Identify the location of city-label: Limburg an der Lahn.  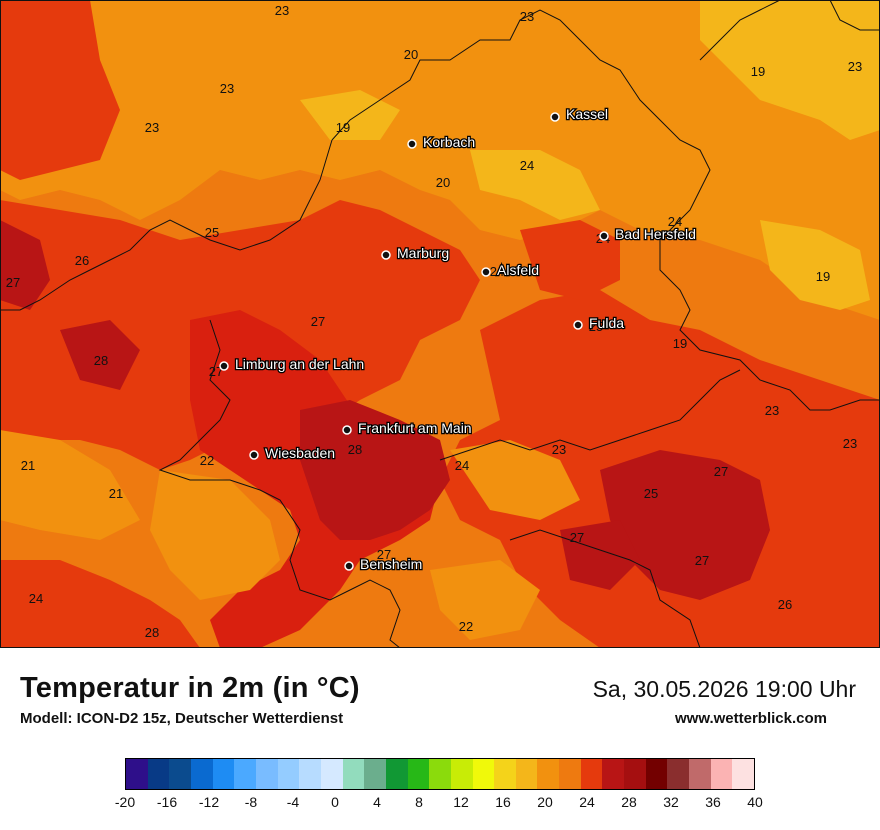
(299, 364).